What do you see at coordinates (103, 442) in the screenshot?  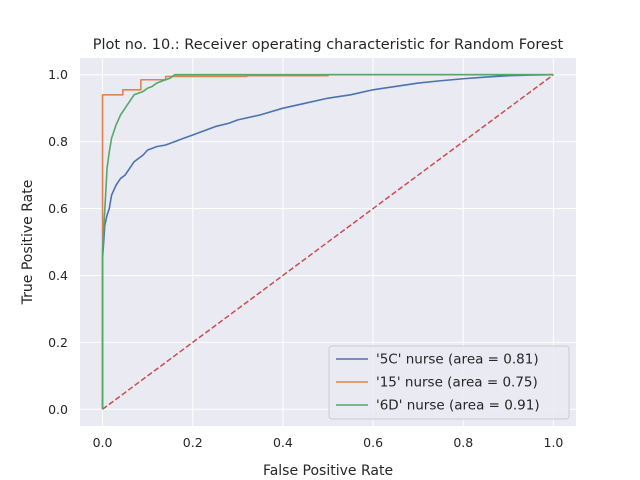 I see `x-tick-label: 0.0` at bounding box center [103, 442].